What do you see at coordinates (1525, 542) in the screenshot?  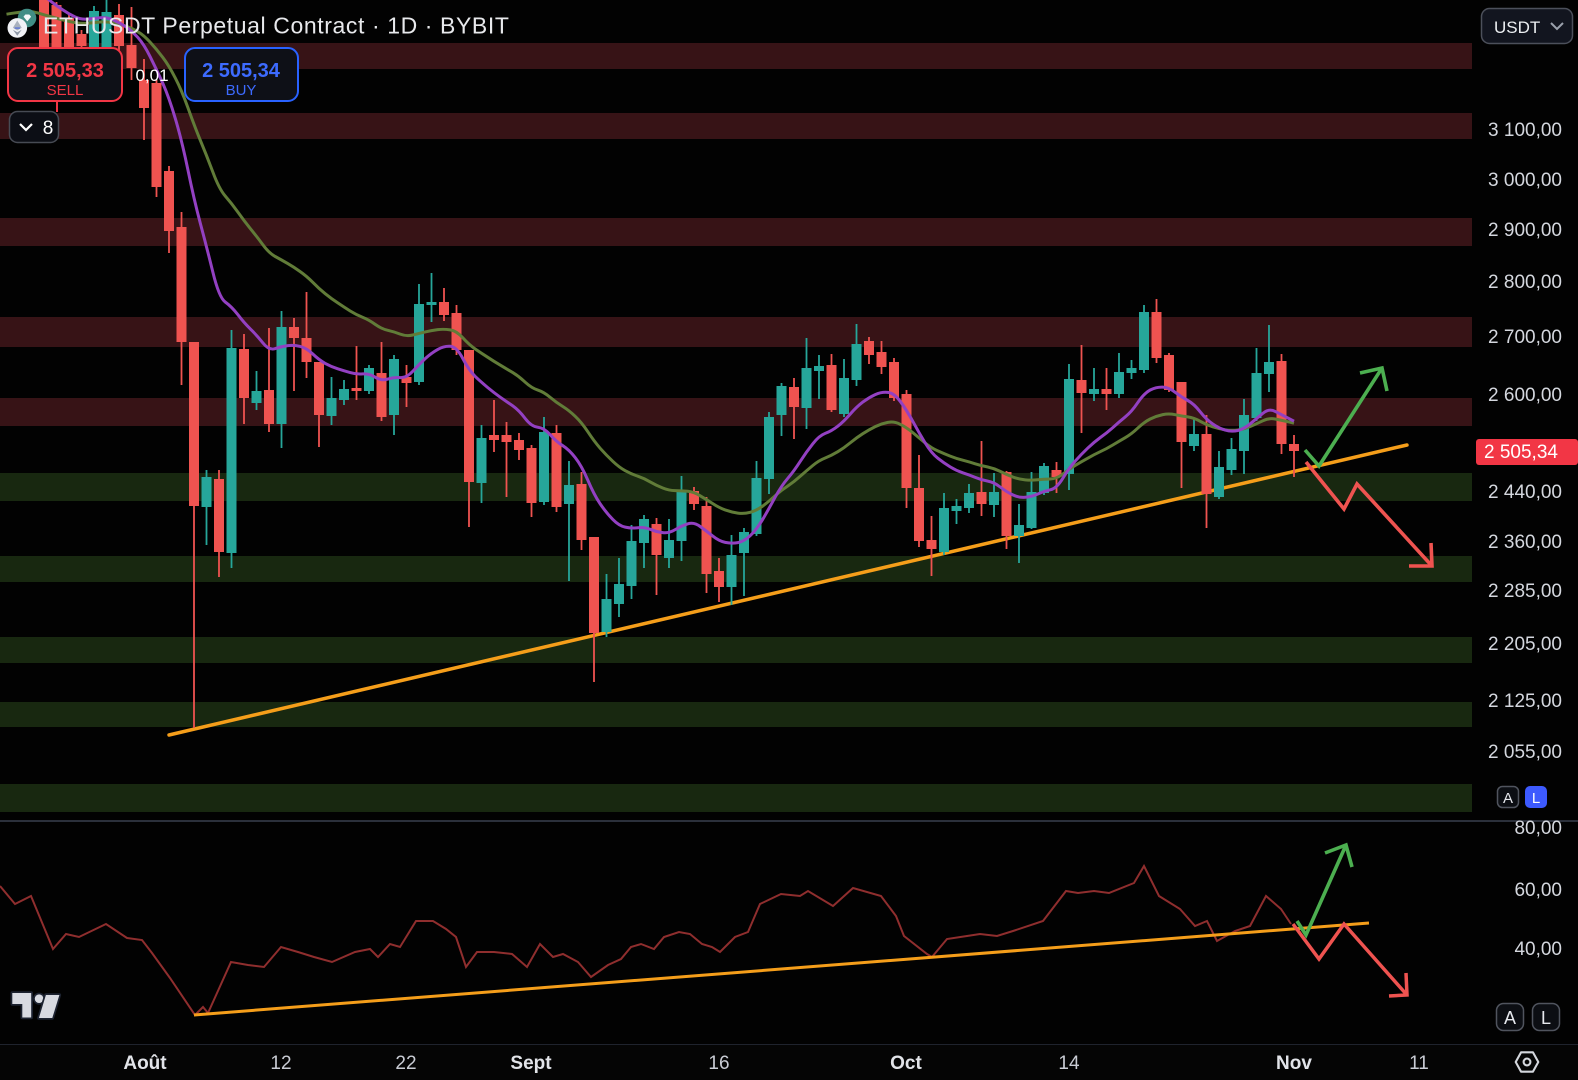 I see `svg-text: 2 360,00` at bounding box center [1525, 542].